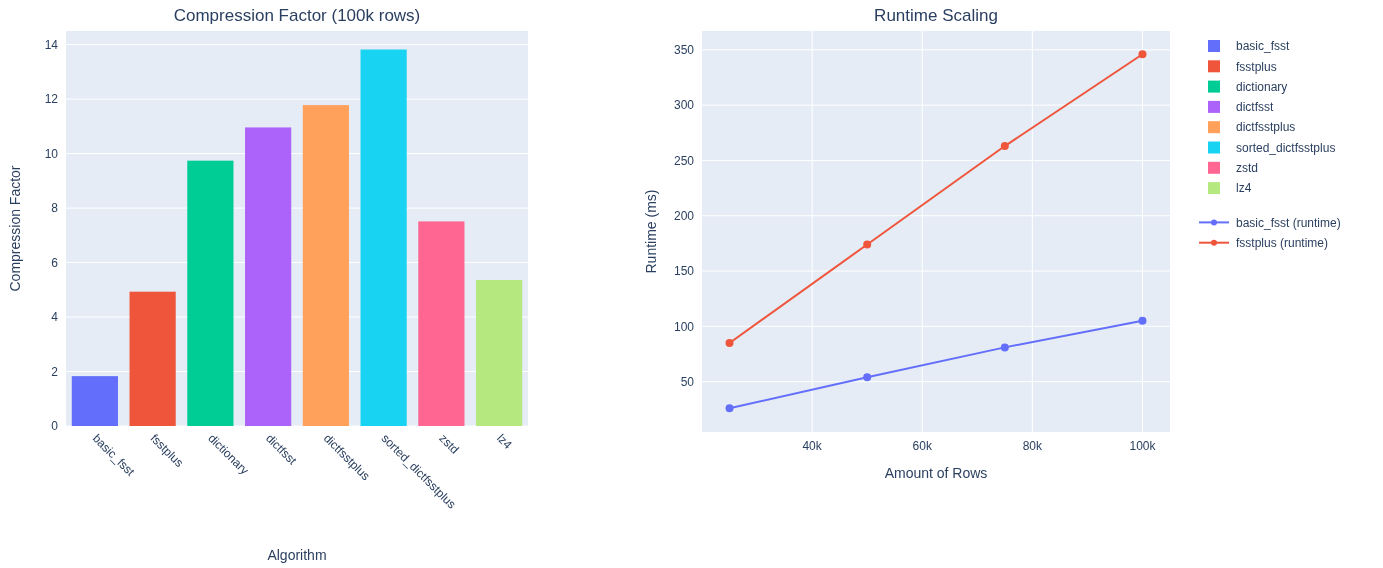 The image size is (1383, 568). I want to click on legend-label: fsstplus (runtime), so click(1282, 242).